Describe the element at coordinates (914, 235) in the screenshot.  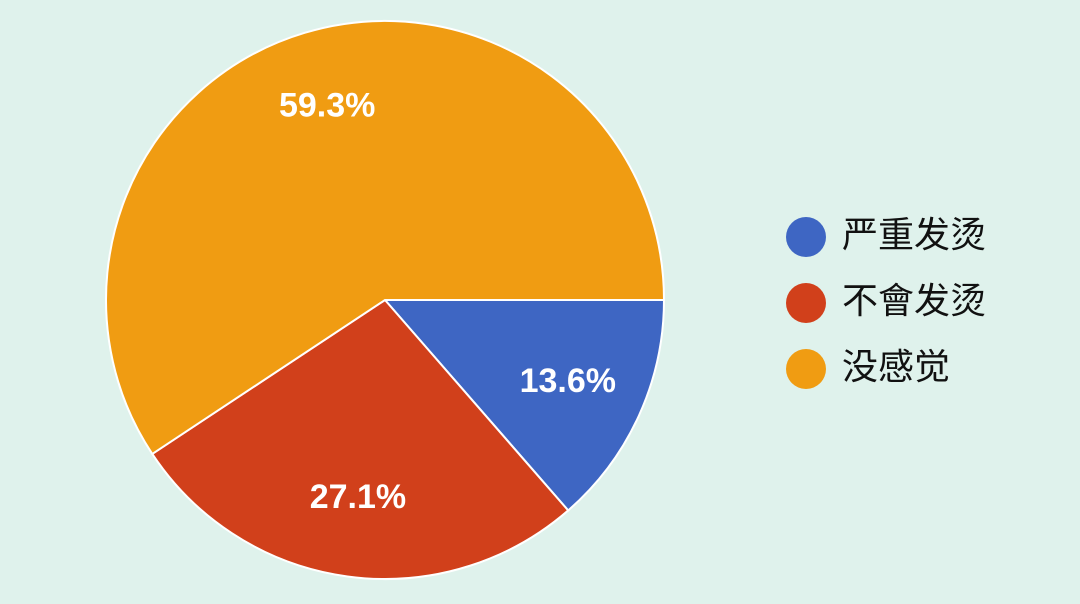
I see `legend-label: 严重发烫` at that location.